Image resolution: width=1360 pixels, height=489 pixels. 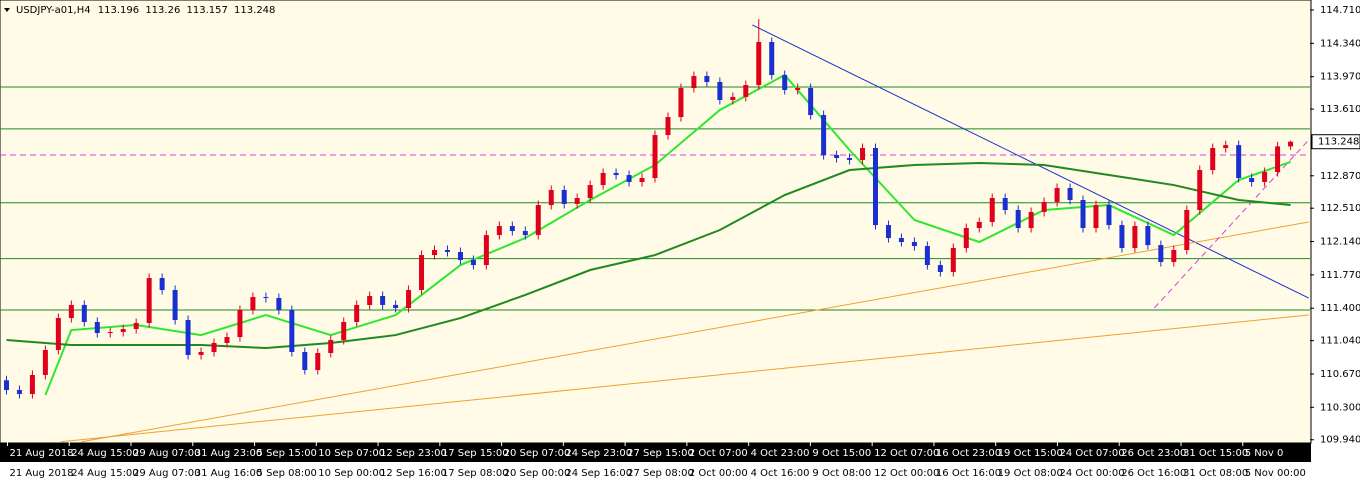 I want to click on y-tick-label: 114.710, so click(x=1340, y=10).